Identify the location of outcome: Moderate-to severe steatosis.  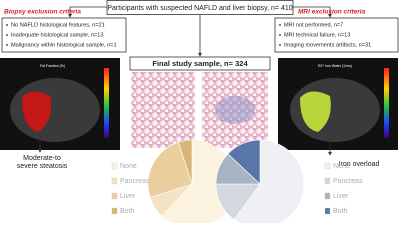
(42, 162).